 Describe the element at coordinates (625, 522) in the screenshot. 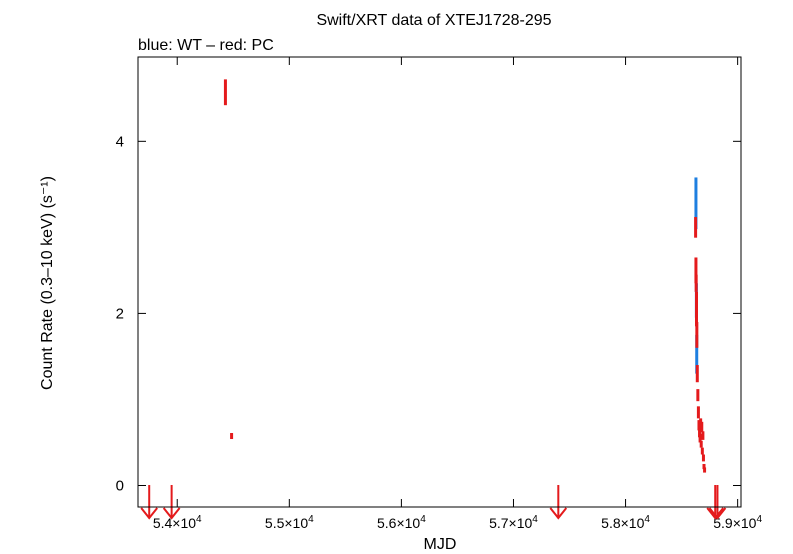

I see `x-tick-label: 5.8×104` at that location.